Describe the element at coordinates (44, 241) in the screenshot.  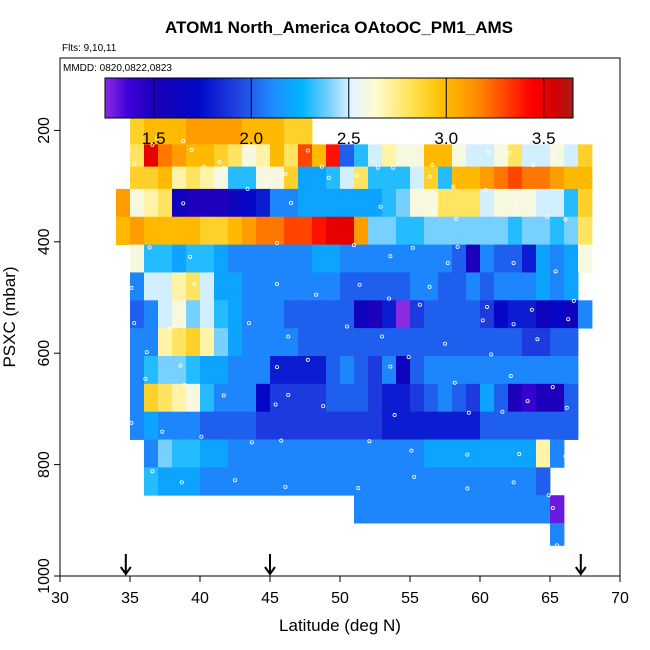
I see `y-tick-label: 400` at that location.